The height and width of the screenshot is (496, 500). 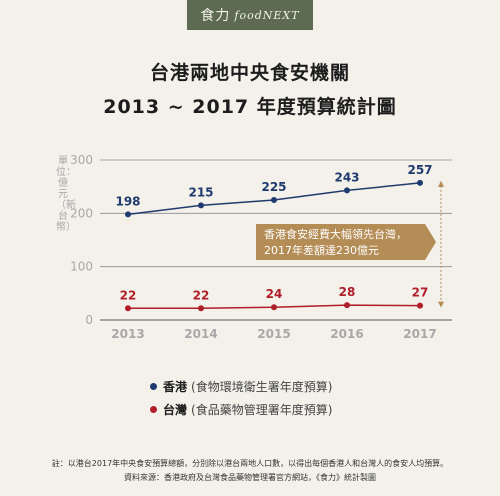 What do you see at coordinates (81, 267) in the screenshot?
I see `y-tick-label: 100` at bounding box center [81, 267].